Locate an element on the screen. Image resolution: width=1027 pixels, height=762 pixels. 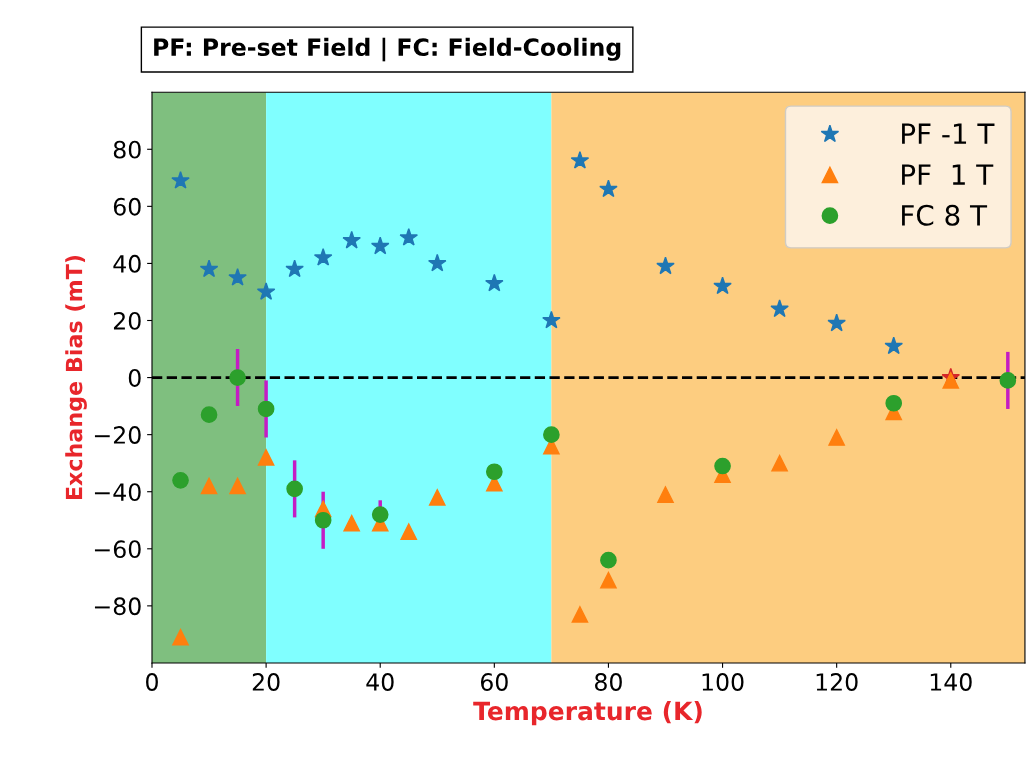
y-tick-label: −60 is located at coordinates (117, 549).